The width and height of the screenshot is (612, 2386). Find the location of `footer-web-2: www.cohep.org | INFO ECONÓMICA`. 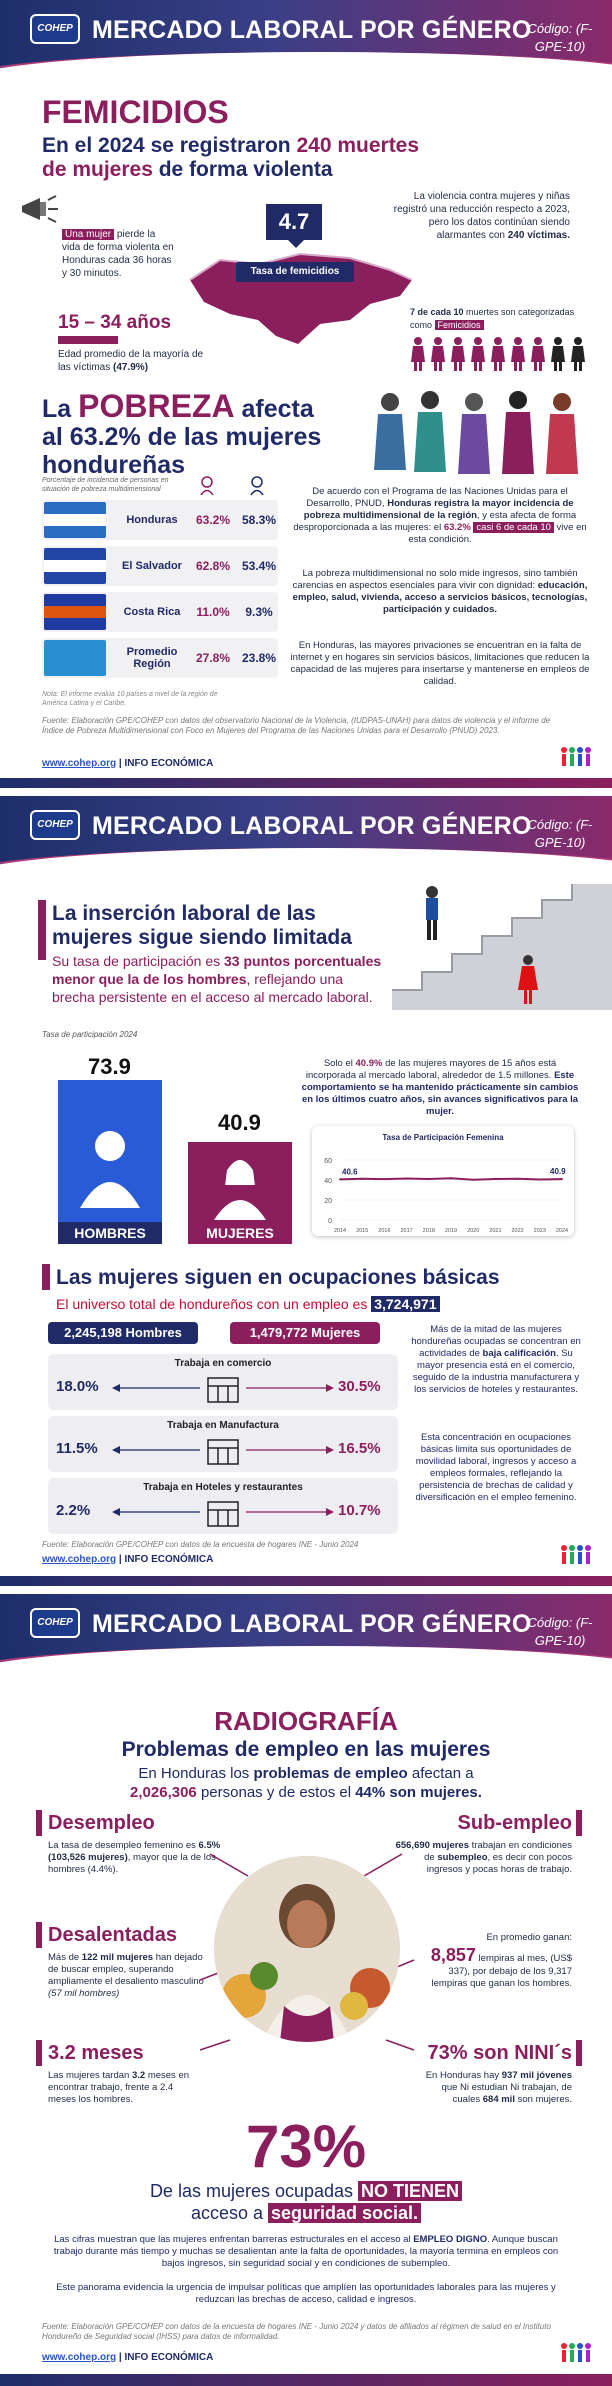

footer-web-2: www.cohep.org | INFO ECONÓMICA is located at coordinates (128, 1559).